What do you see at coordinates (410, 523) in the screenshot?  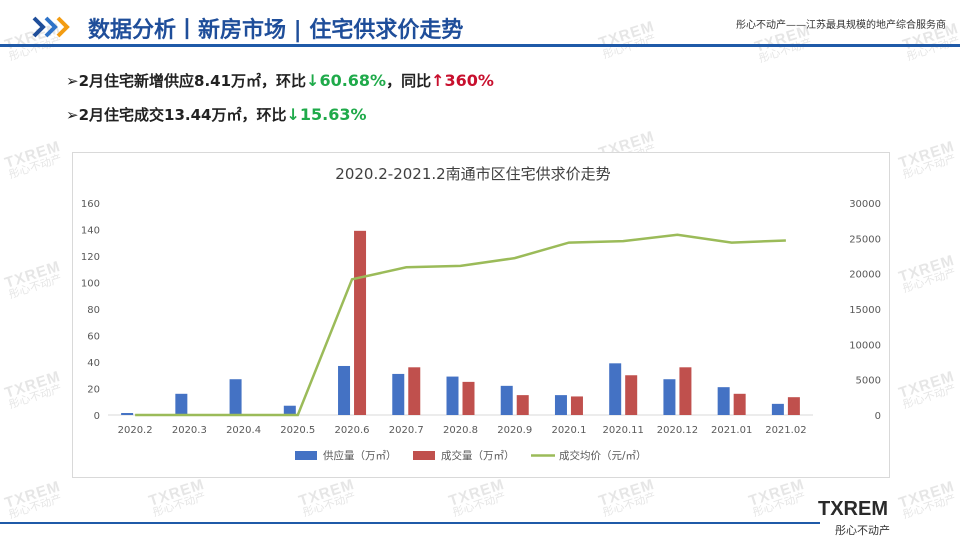 I see `footer-divider` at bounding box center [410, 523].